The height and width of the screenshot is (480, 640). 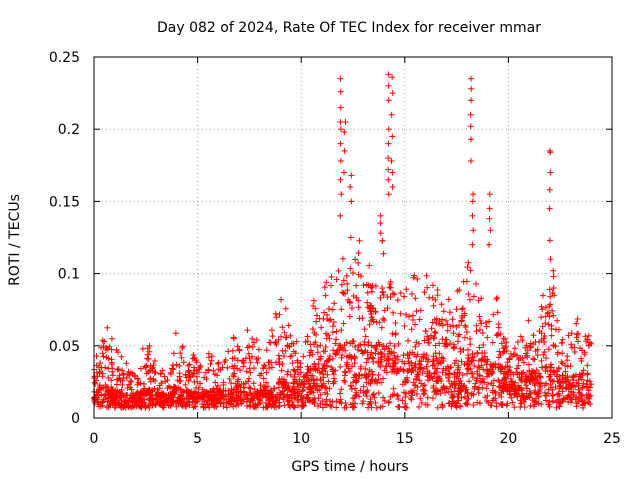 What do you see at coordinates (69, 130) in the screenshot?
I see `y-tick-label: 0.2` at bounding box center [69, 130].